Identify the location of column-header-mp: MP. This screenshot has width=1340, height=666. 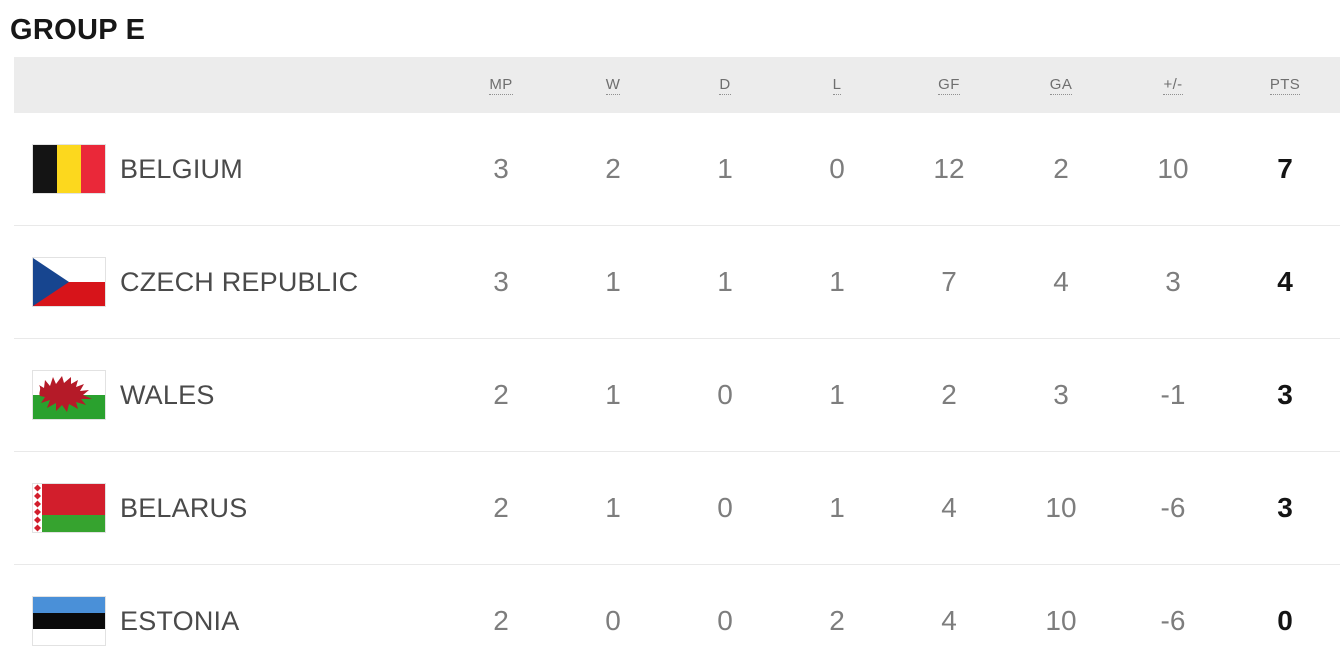
(501, 85).